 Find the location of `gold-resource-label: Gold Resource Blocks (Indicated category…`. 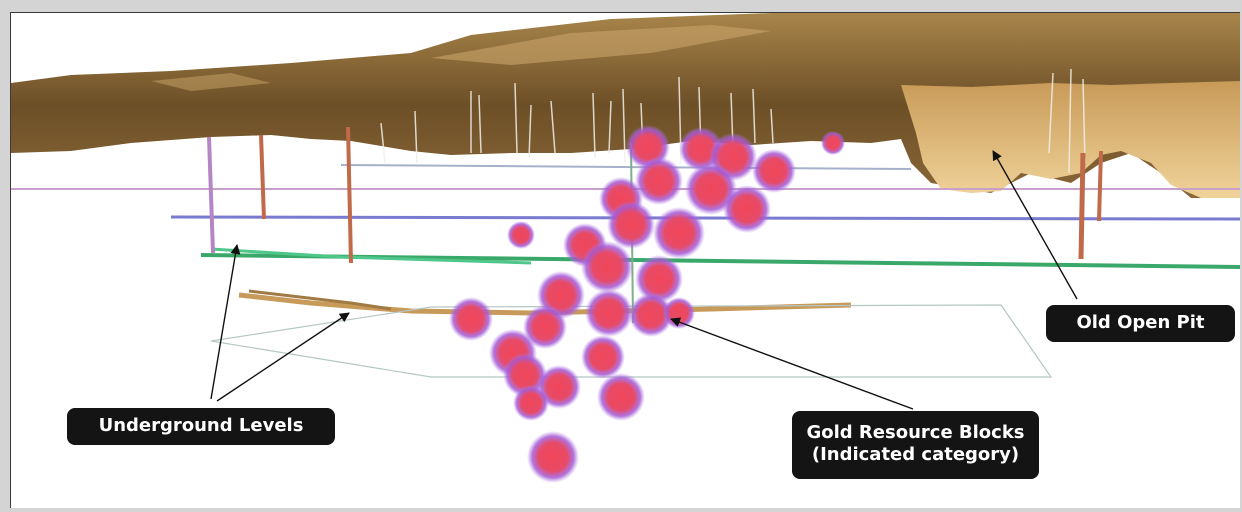

gold-resource-label: Gold Resource Blocks (Indicated category… is located at coordinates (915, 445).